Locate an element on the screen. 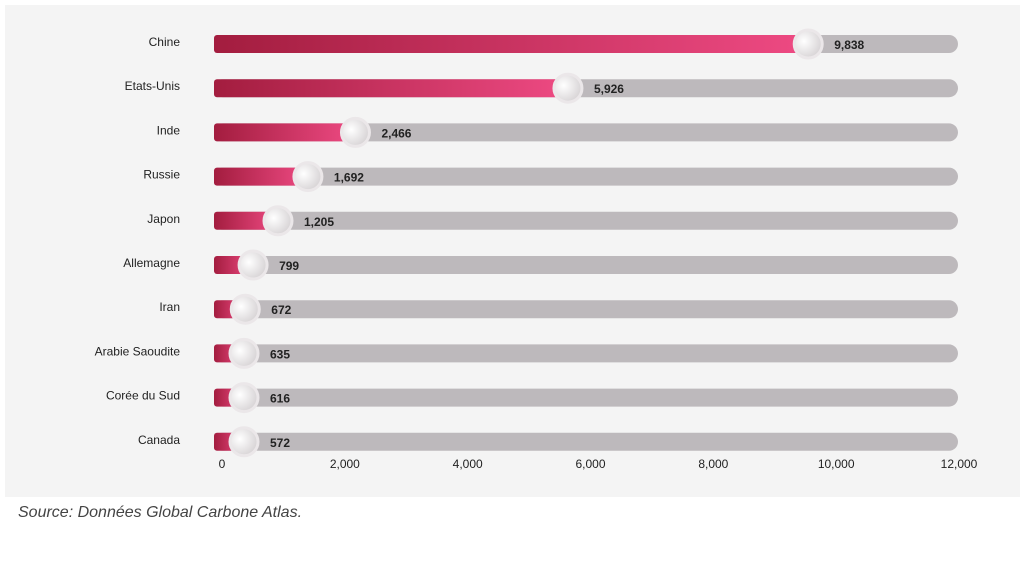  category-label: Inde is located at coordinates (169, 130).